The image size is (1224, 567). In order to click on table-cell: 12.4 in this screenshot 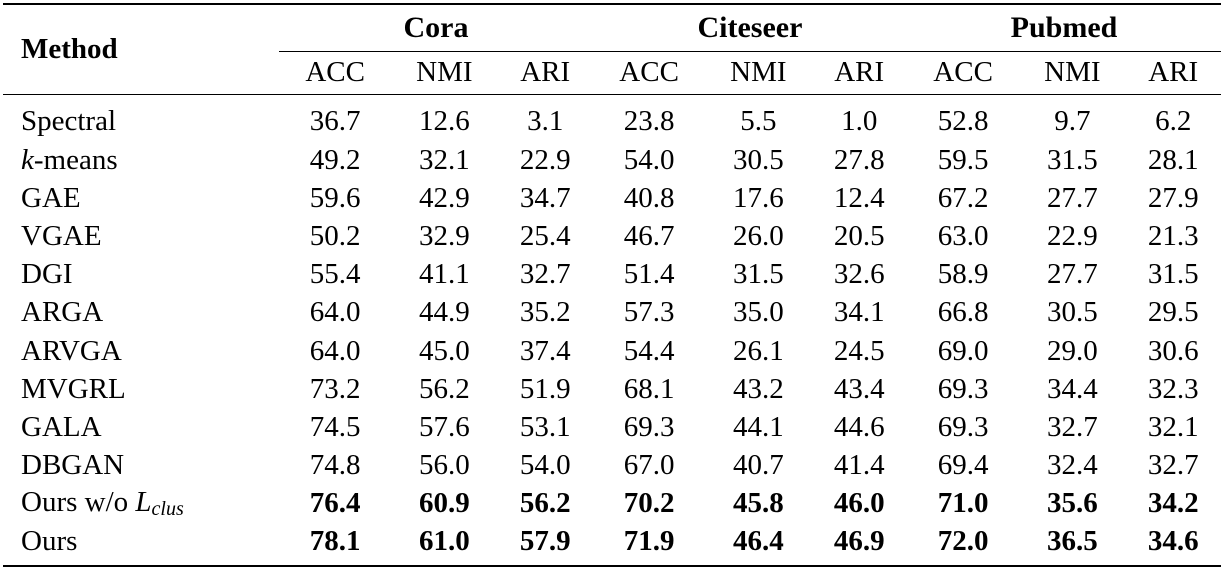, I will do `click(859, 197)`.